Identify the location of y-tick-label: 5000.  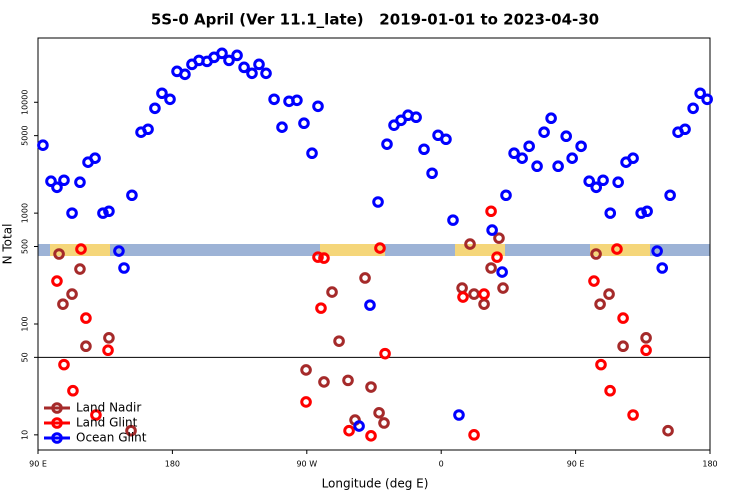
(25, 135).